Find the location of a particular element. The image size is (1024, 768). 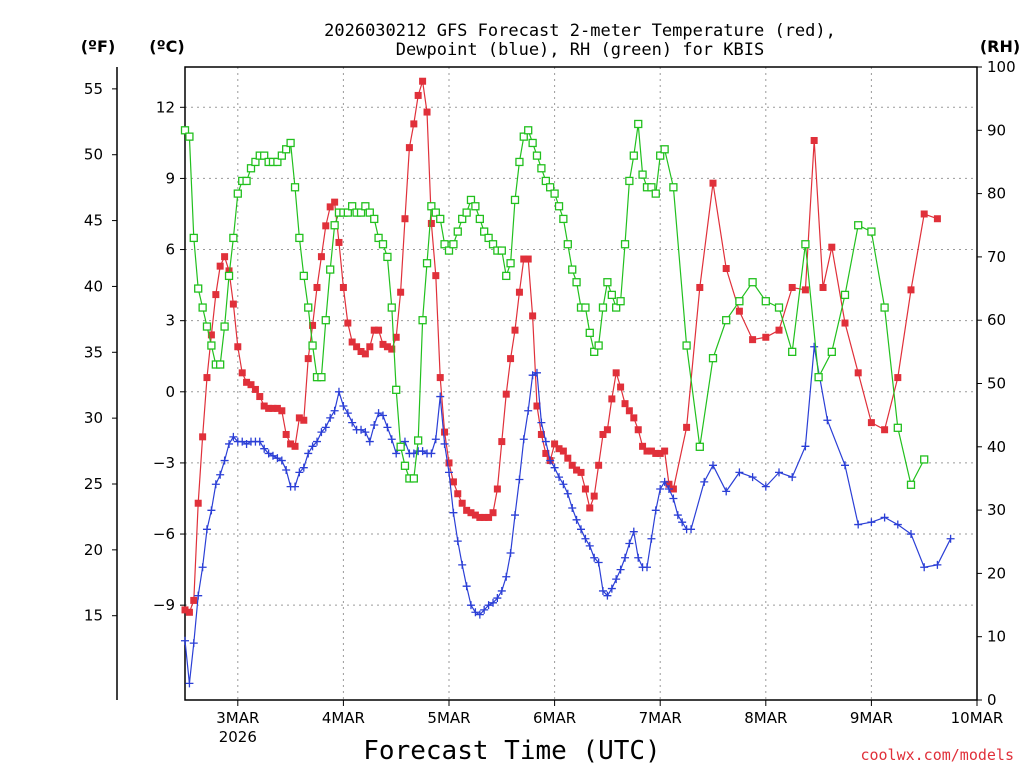

x-tick-label: 8MAR is located at coordinates (765, 718).